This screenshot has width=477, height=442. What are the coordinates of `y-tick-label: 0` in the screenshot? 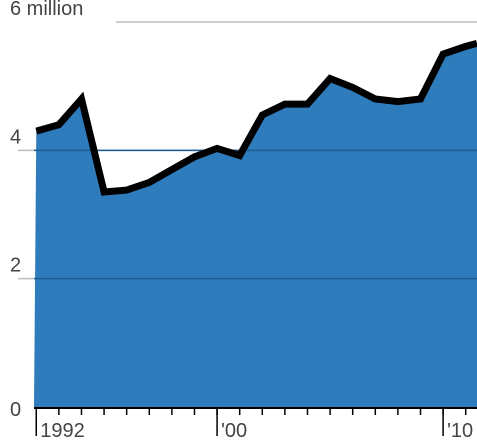 It's located at (15, 410).